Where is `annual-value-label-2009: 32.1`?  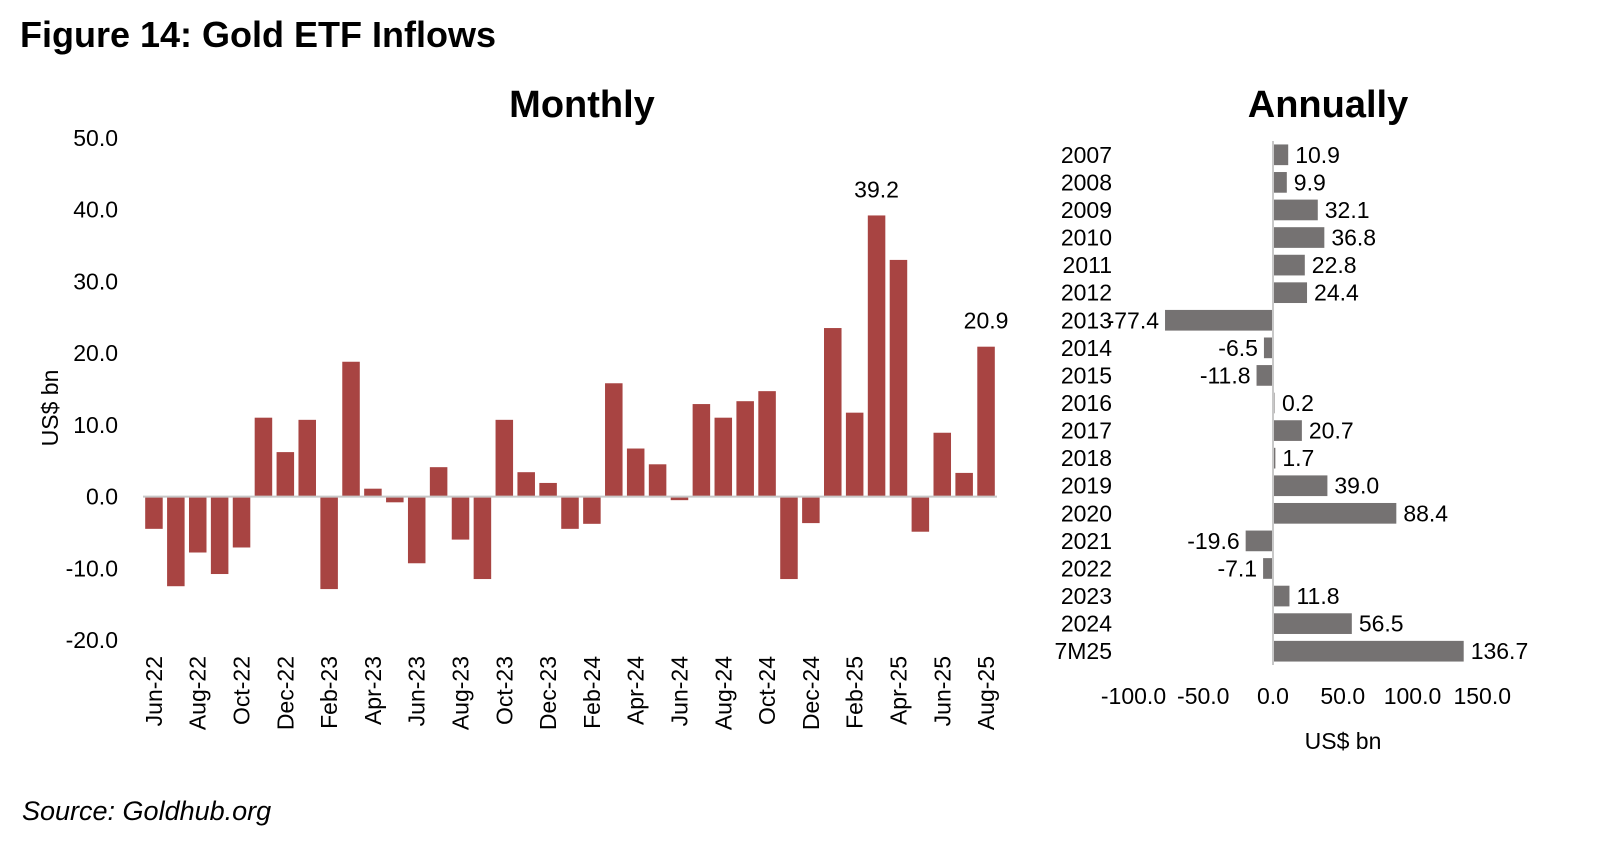
annual-value-label-2009: 32.1 is located at coordinates (1347, 210).